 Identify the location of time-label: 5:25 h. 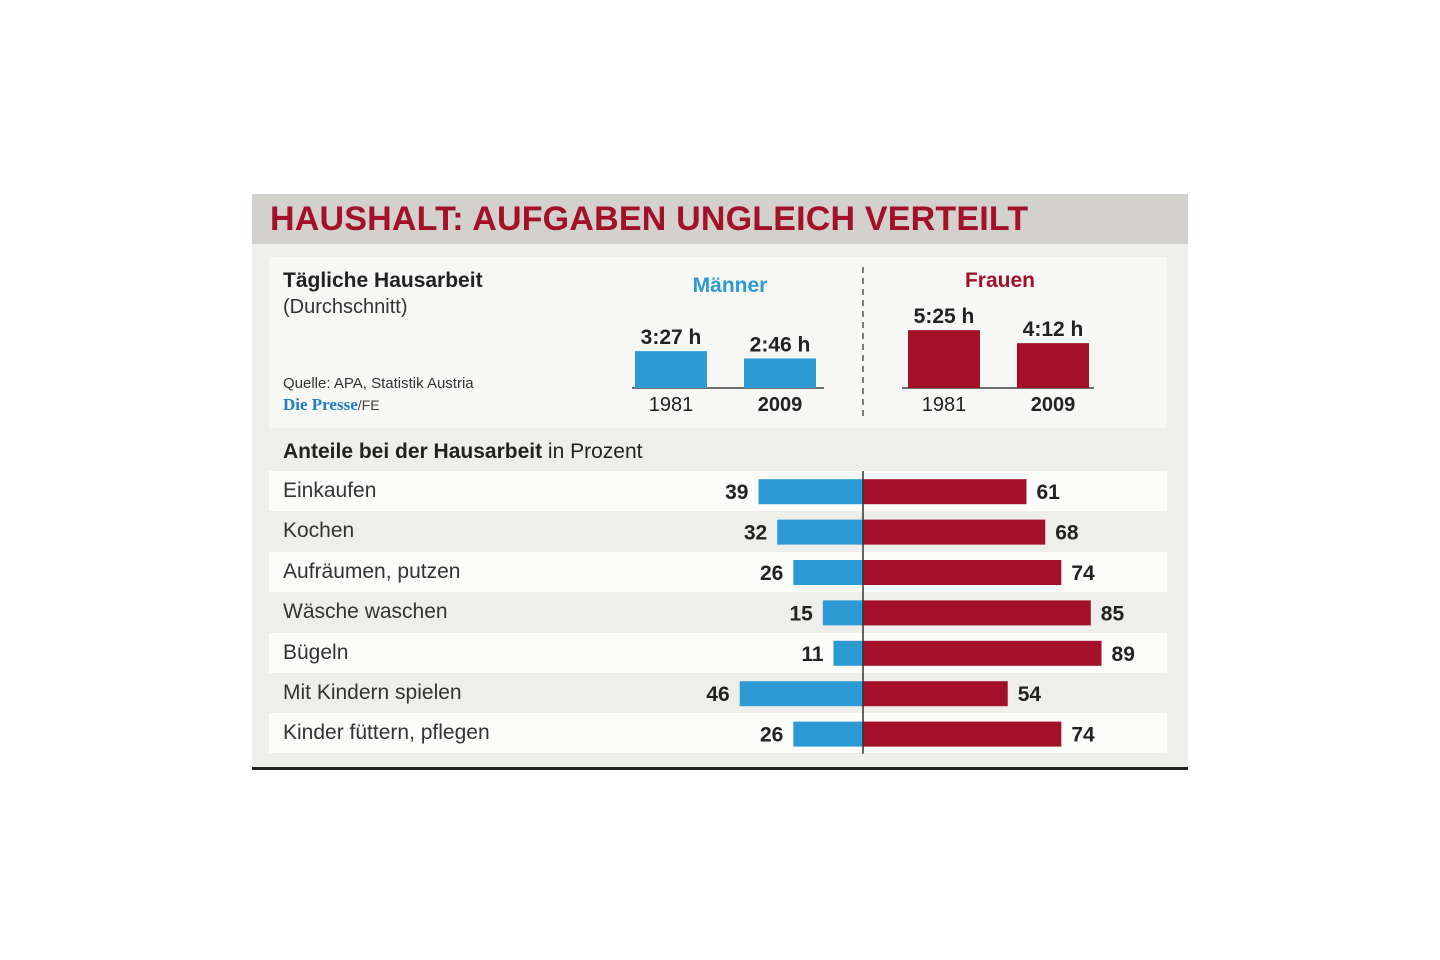
(944, 316).